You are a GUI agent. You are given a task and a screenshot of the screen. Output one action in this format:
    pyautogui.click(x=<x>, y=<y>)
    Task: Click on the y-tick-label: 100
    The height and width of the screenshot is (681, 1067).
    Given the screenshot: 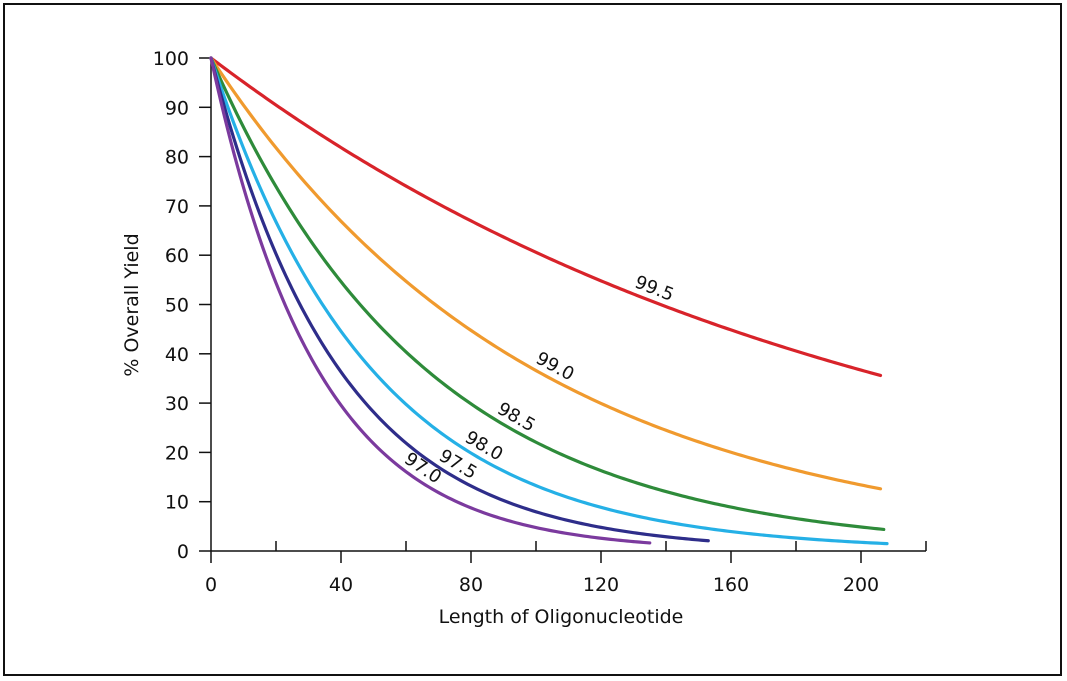 What is the action you would take?
    pyautogui.click(x=171, y=59)
    